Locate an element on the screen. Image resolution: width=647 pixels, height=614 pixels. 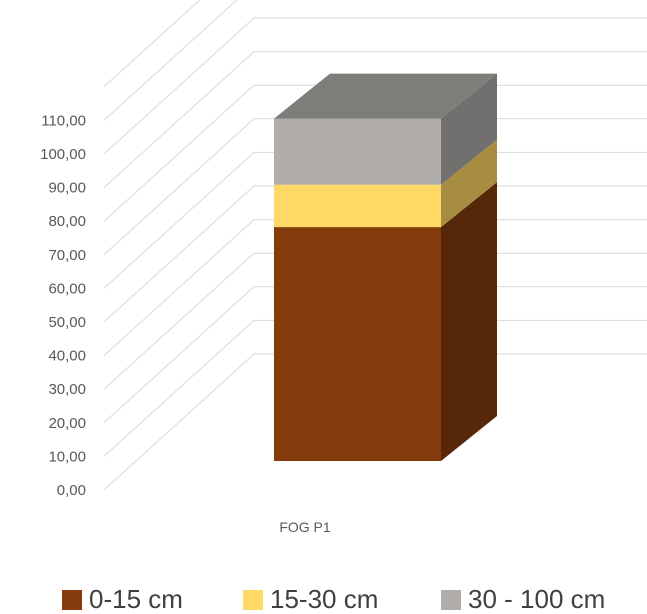
legend-item: 30 - 100 cm is located at coordinates (523, 599).